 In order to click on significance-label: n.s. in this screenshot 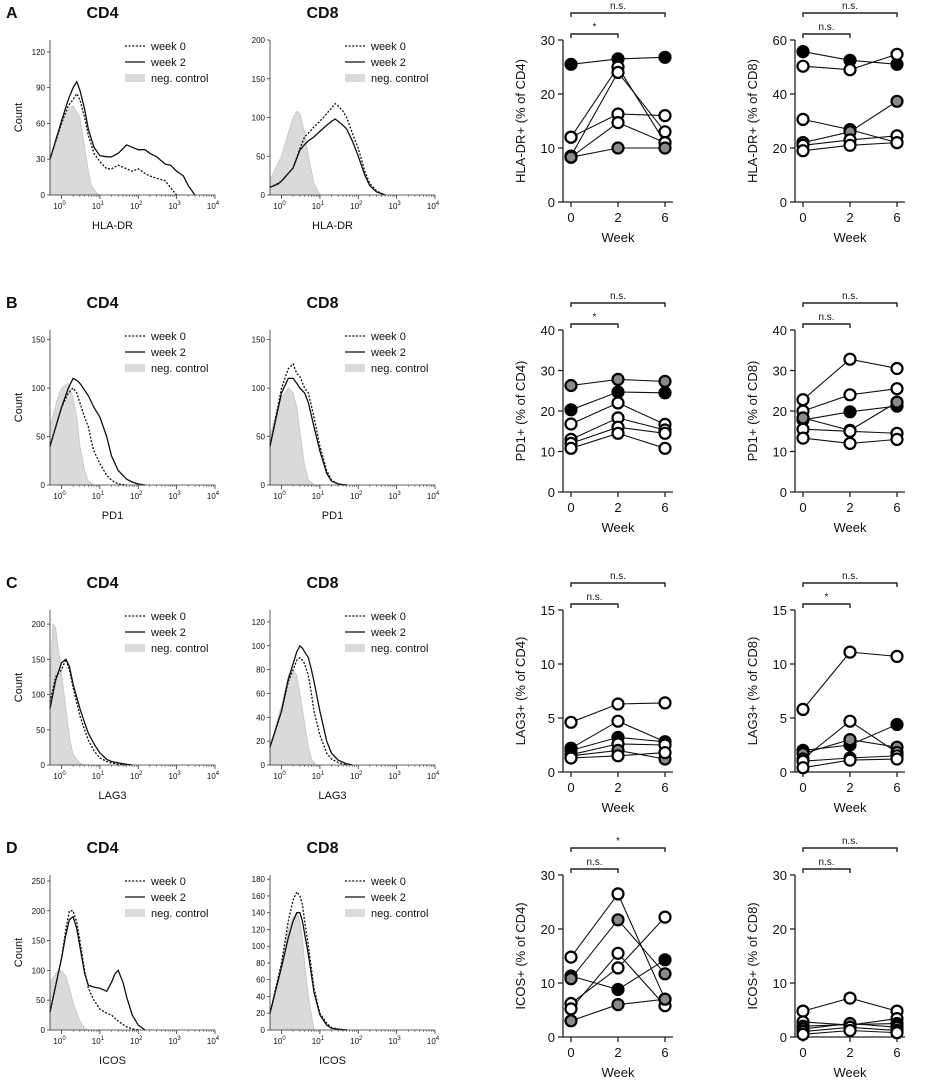, I will do `click(594, 597)`.